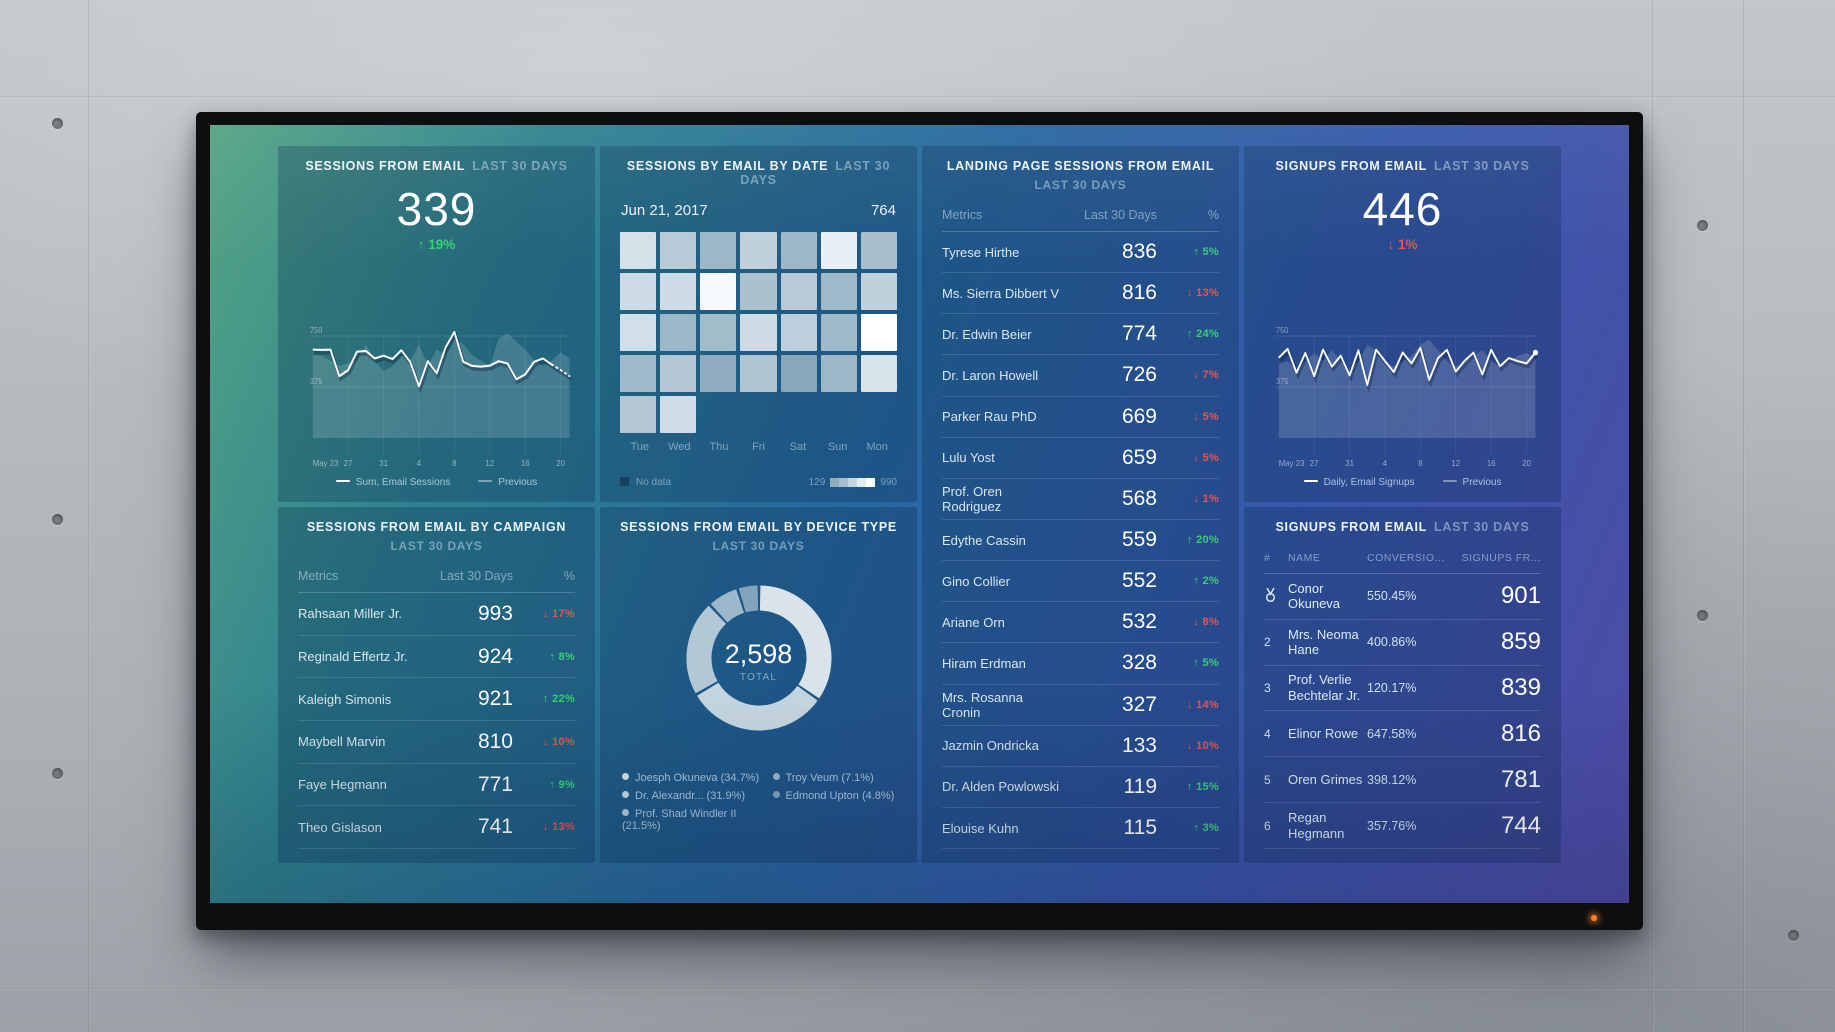 This screenshot has width=1835, height=1032. I want to click on panel-title-text: SESSIONS BY EMAIL BY DATE, so click(727, 166).